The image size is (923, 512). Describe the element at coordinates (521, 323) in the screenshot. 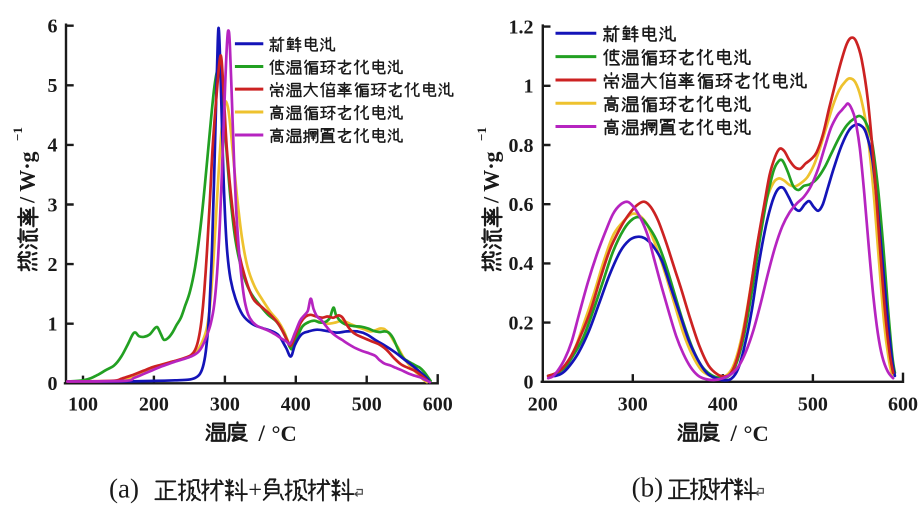

I see `svg-text: 0.2` at that location.